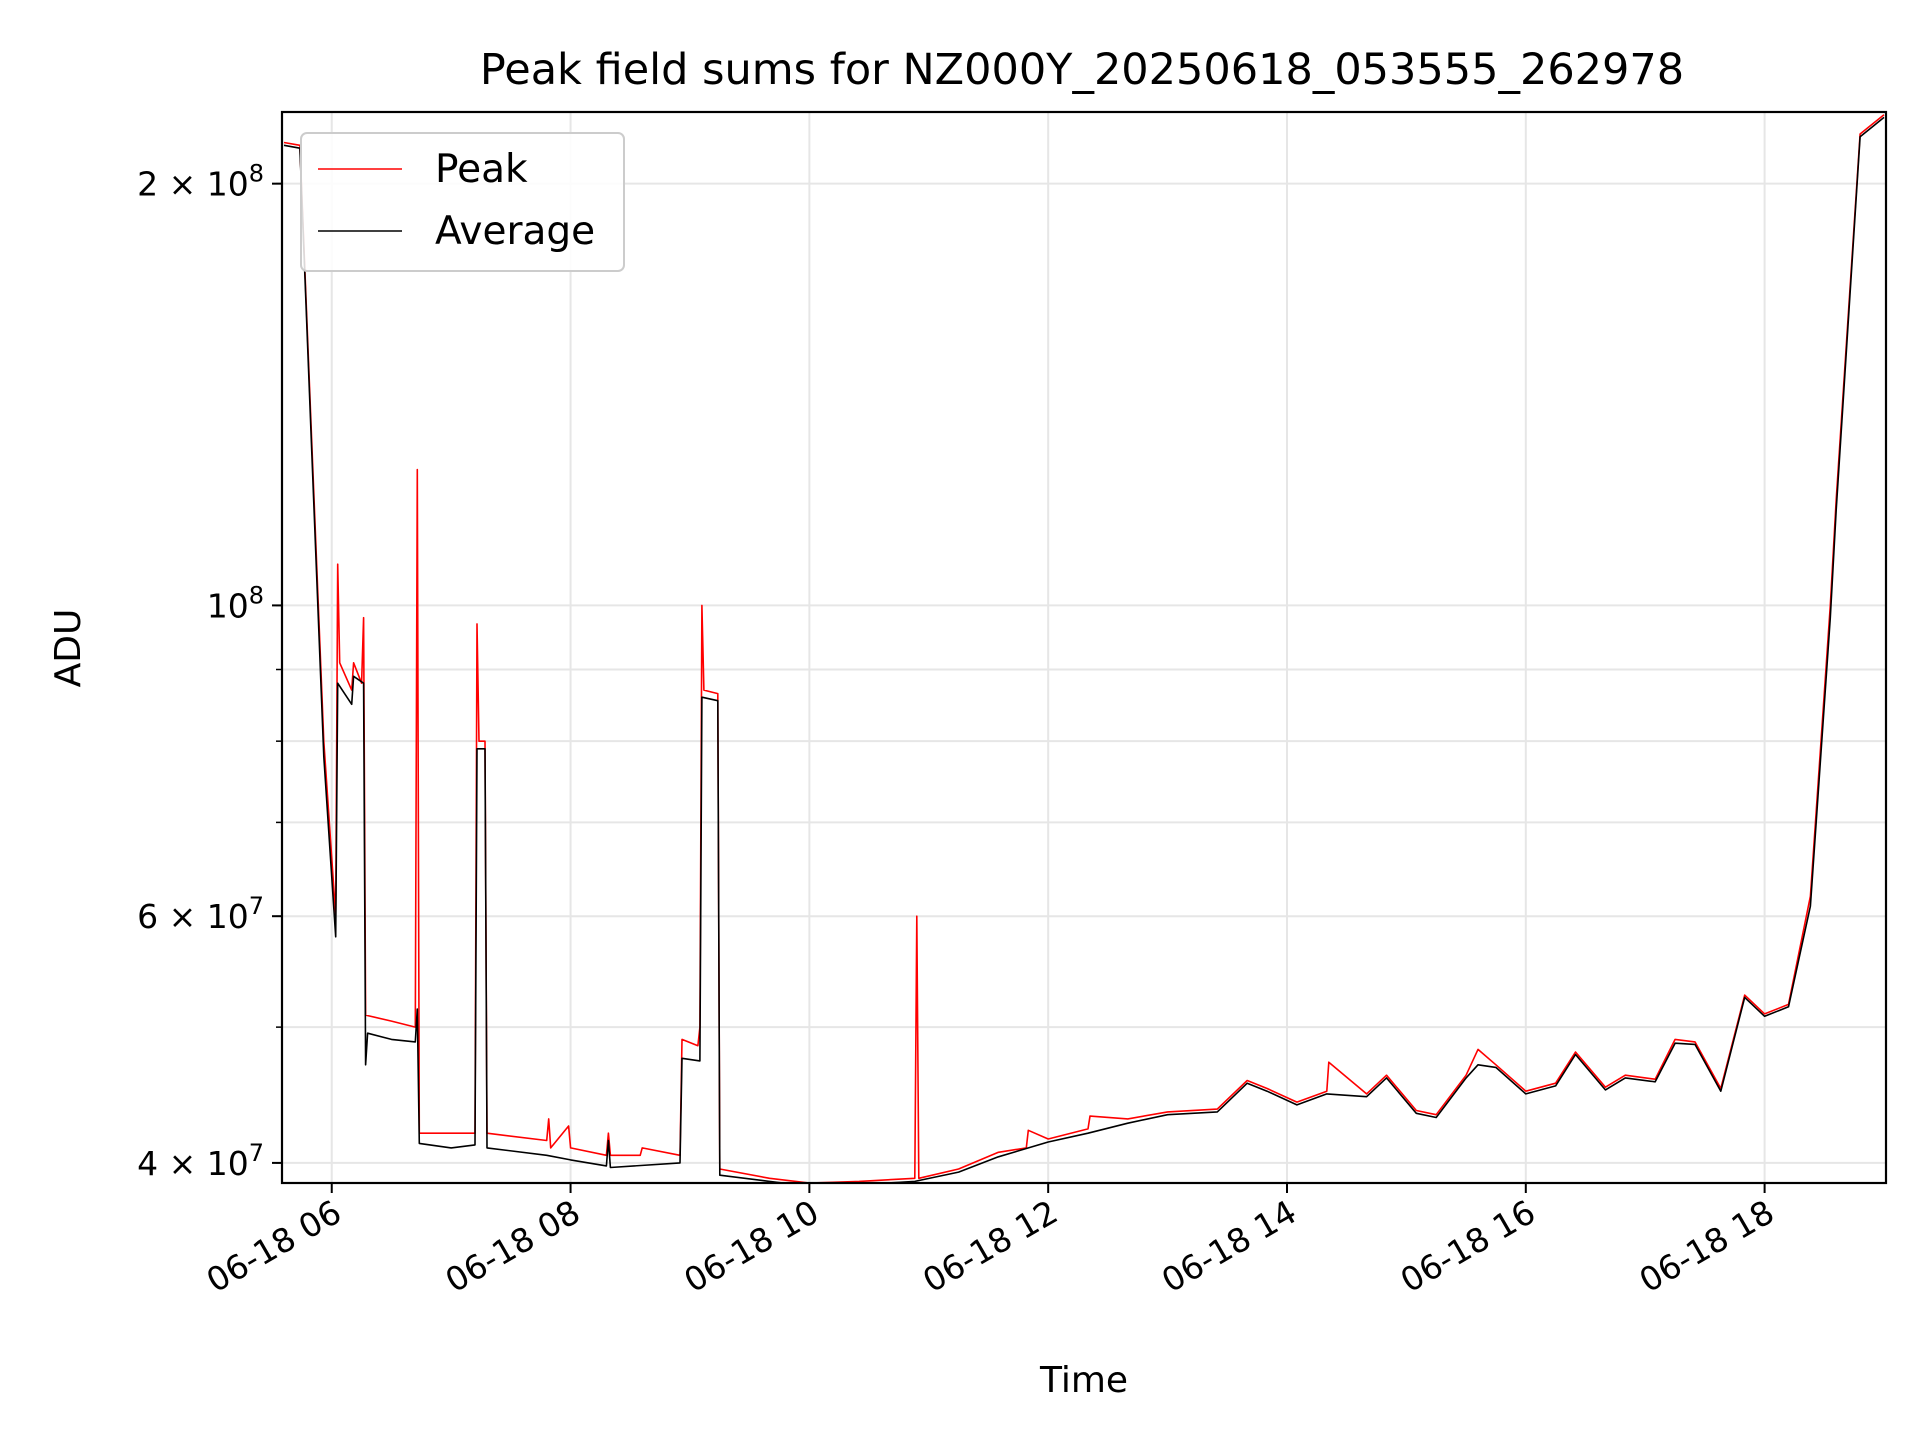  What do you see at coordinates (200, 182) in the screenshot?
I see `y-tick-label: 2 × 108` at bounding box center [200, 182].